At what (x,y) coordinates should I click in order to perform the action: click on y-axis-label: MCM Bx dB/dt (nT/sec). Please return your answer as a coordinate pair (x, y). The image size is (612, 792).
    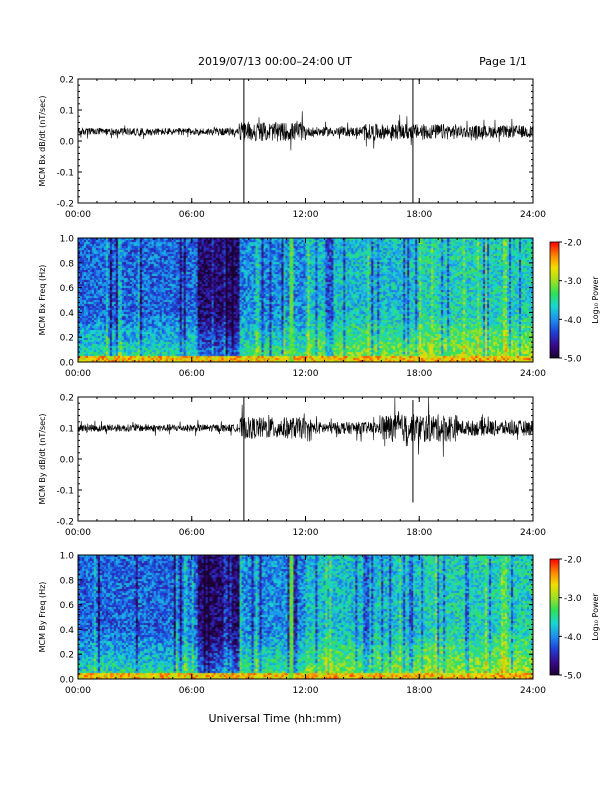
    Looking at the image, I should click on (42, 140).